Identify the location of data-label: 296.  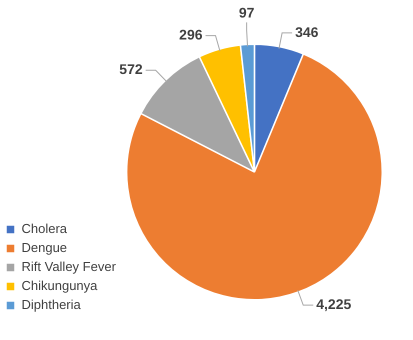
(191, 34).